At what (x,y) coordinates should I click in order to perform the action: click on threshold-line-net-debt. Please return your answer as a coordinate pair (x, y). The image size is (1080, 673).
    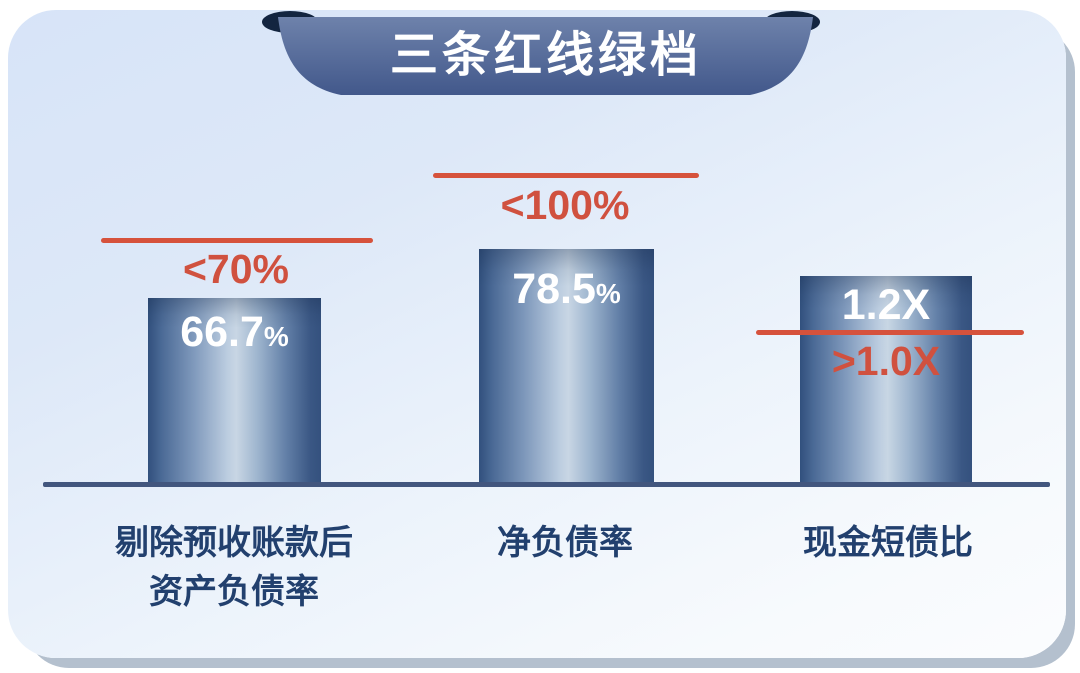
    Looking at the image, I should click on (566, 175).